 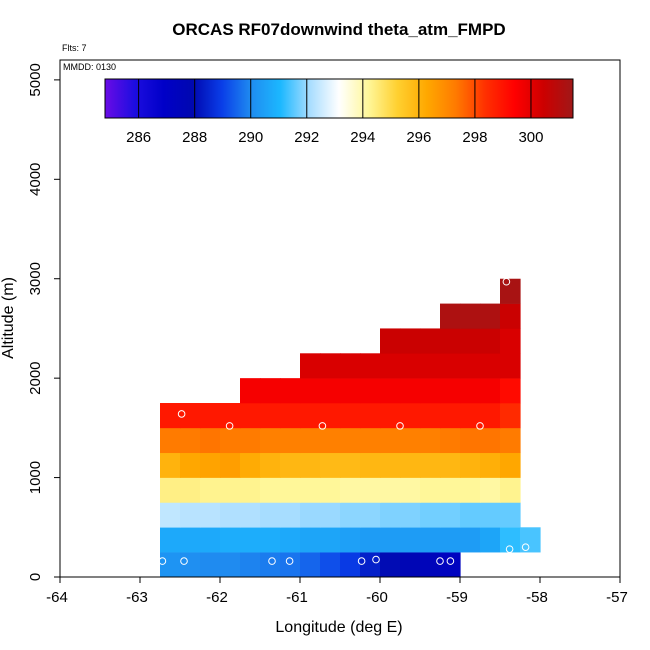 I want to click on x-tick-label: -62, so click(x=217, y=597).